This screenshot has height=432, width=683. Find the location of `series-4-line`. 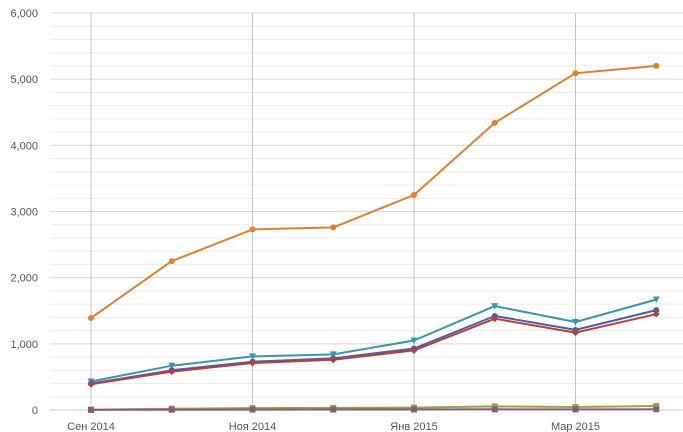

series-4-line is located at coordinates (373, 408).